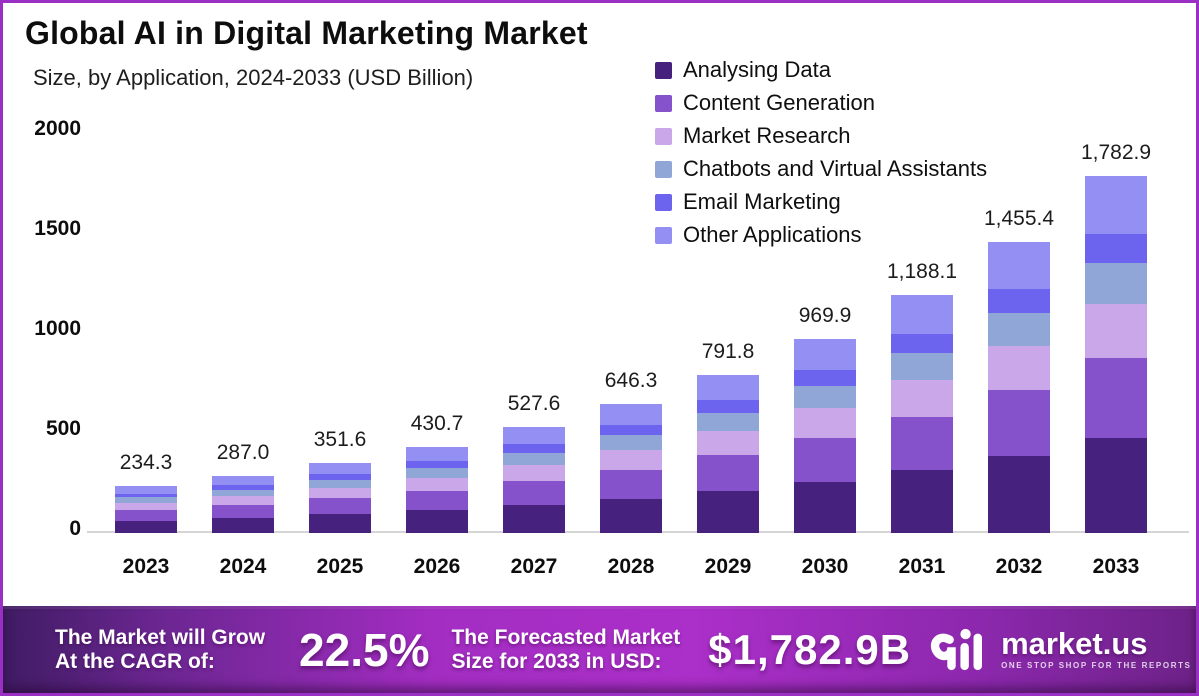 The image size is (1199, 696). I want to click on bar-total-label: 646.3, so click(631, 380).